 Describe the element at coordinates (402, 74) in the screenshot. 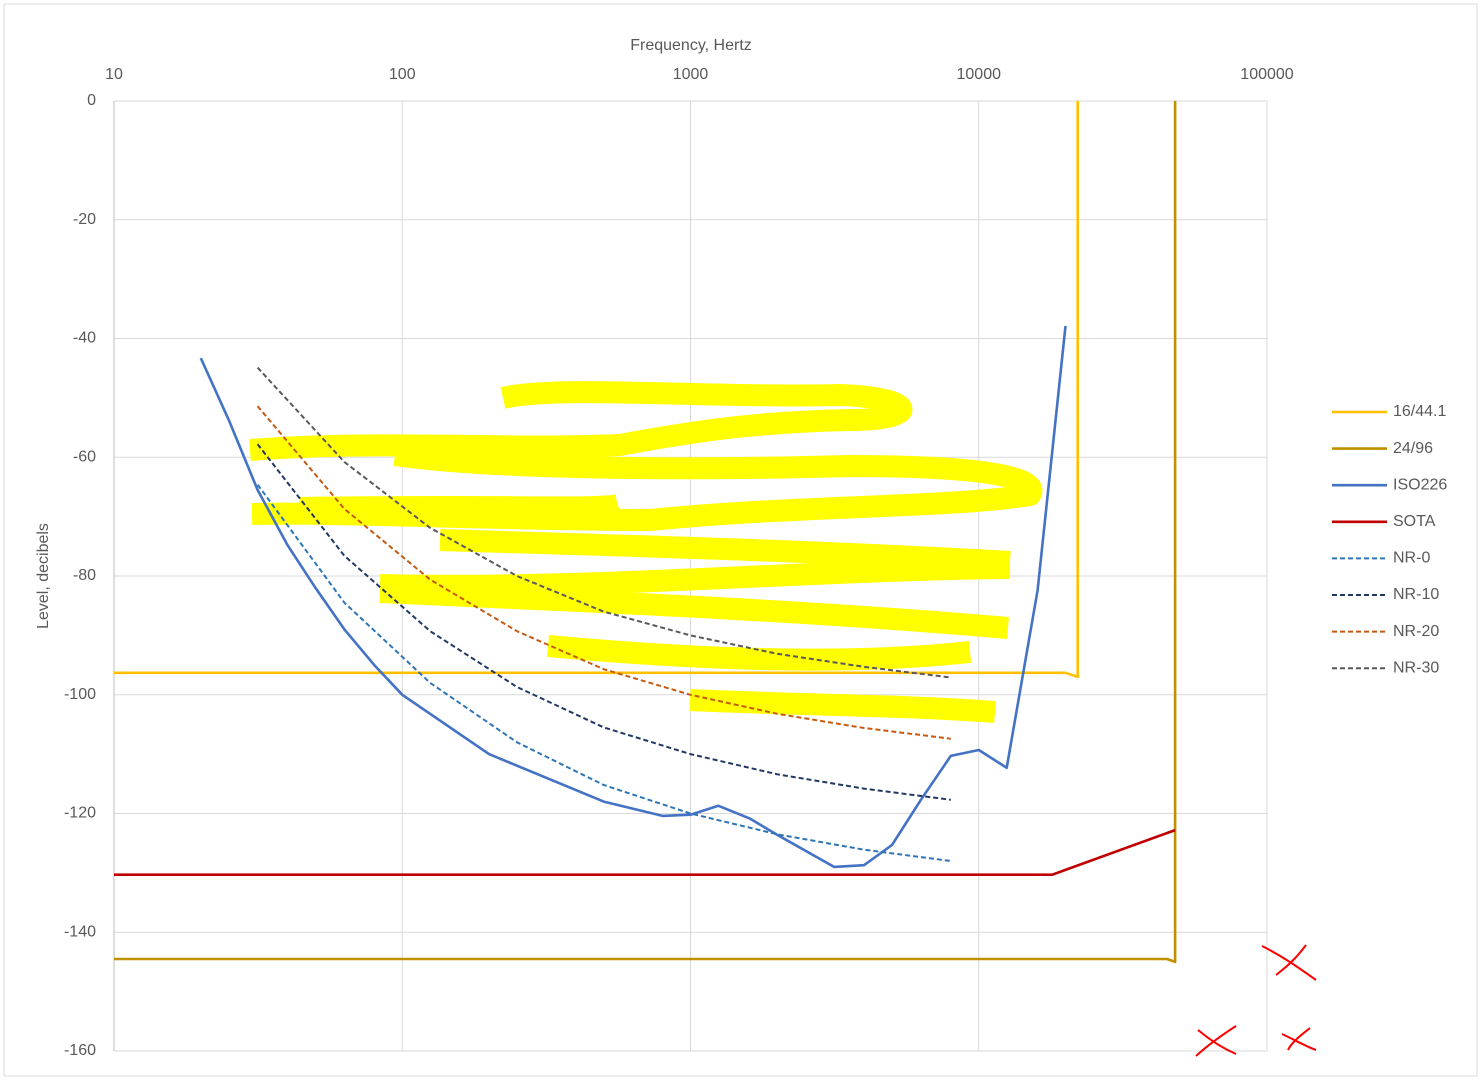

I see `x-tick-label: 100` at that location.